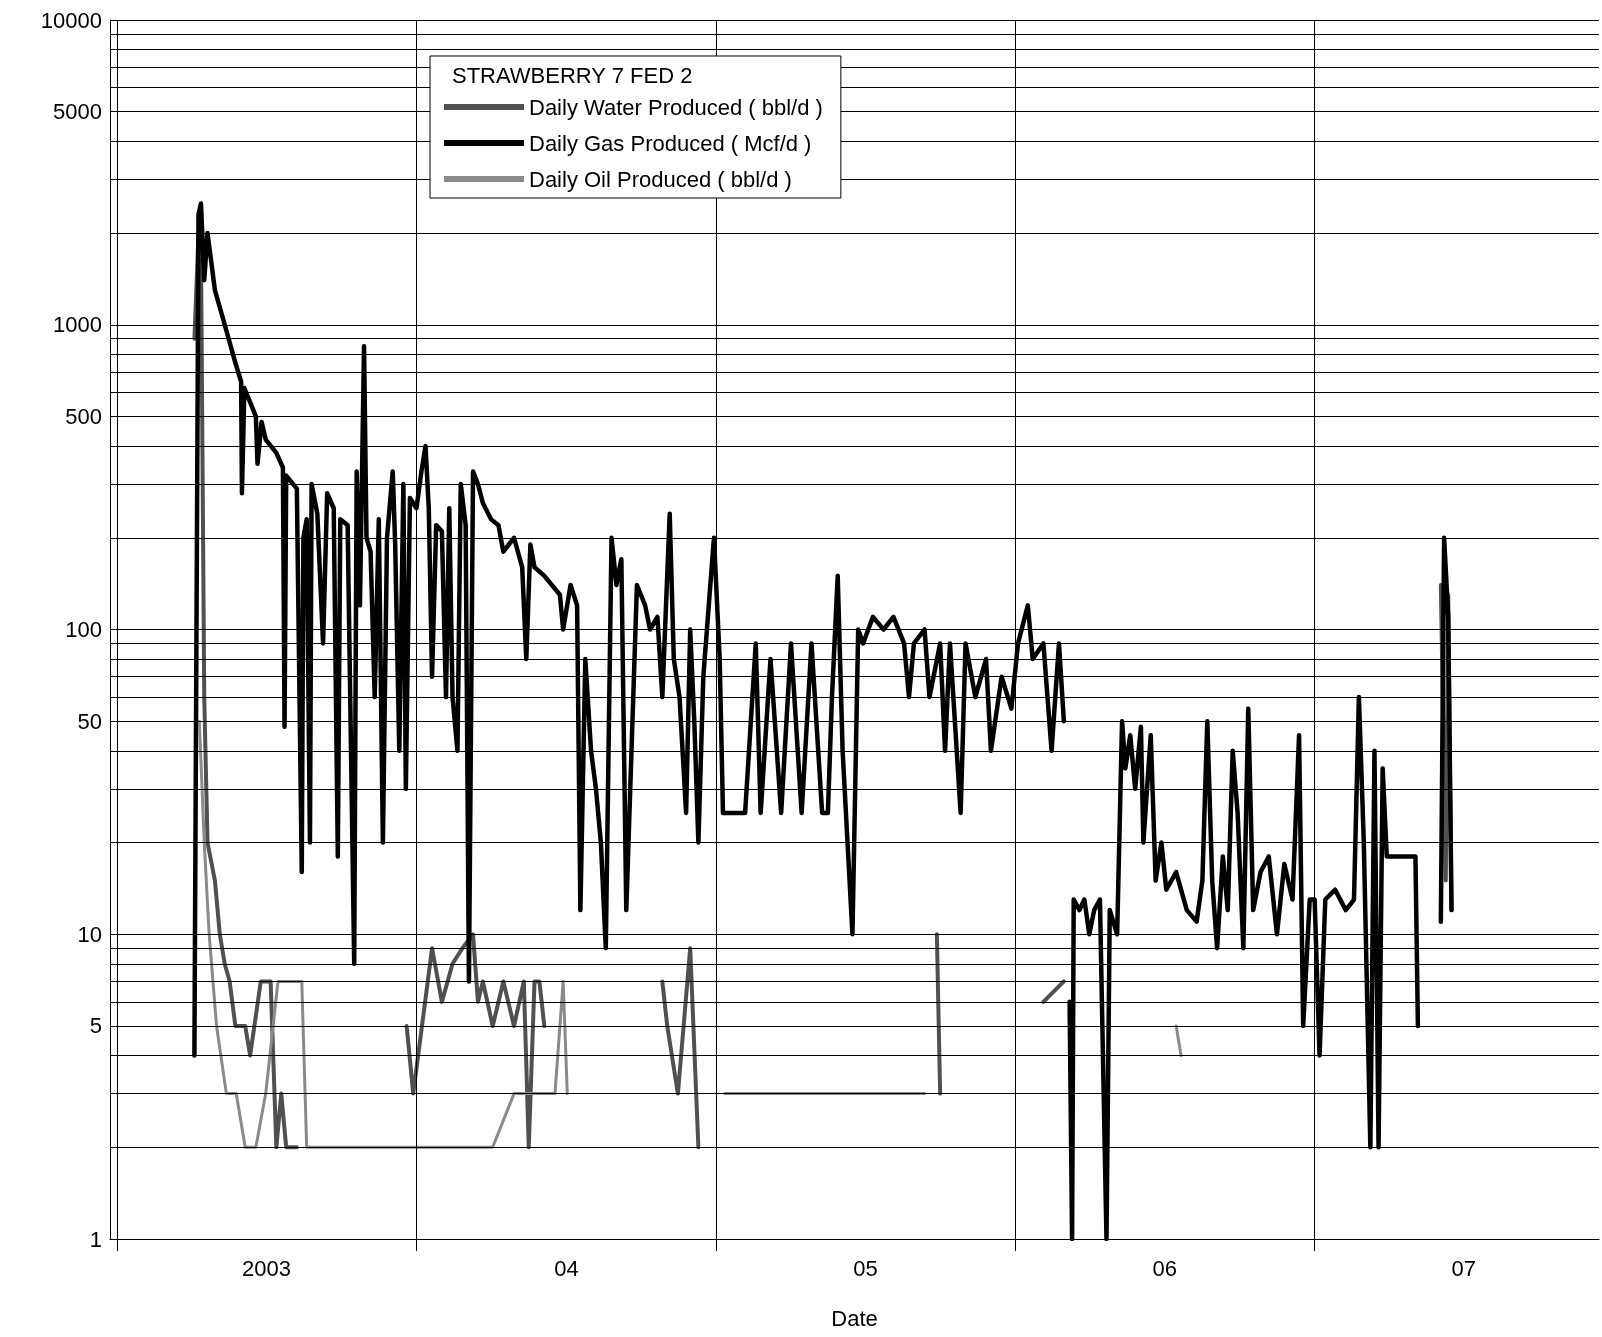 Image resolution: width=1602 pixels, height=1337 pixels. Describe the element at coordinates (71, 20) in the screenshot. I see `y-tick-label: 10000` at that location.